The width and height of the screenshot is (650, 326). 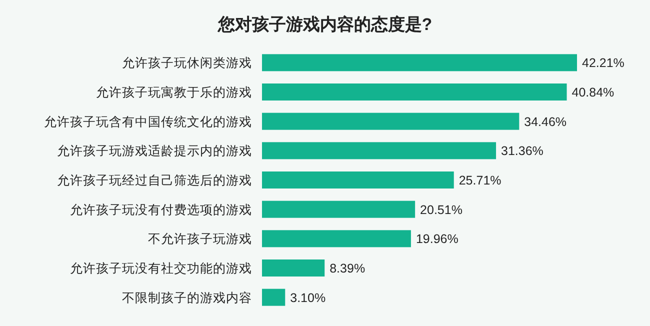 What do you see at coordinates (545, 121) in the screenshot?
I see `data-label: 34.46%` at bounding box center [545, 121].